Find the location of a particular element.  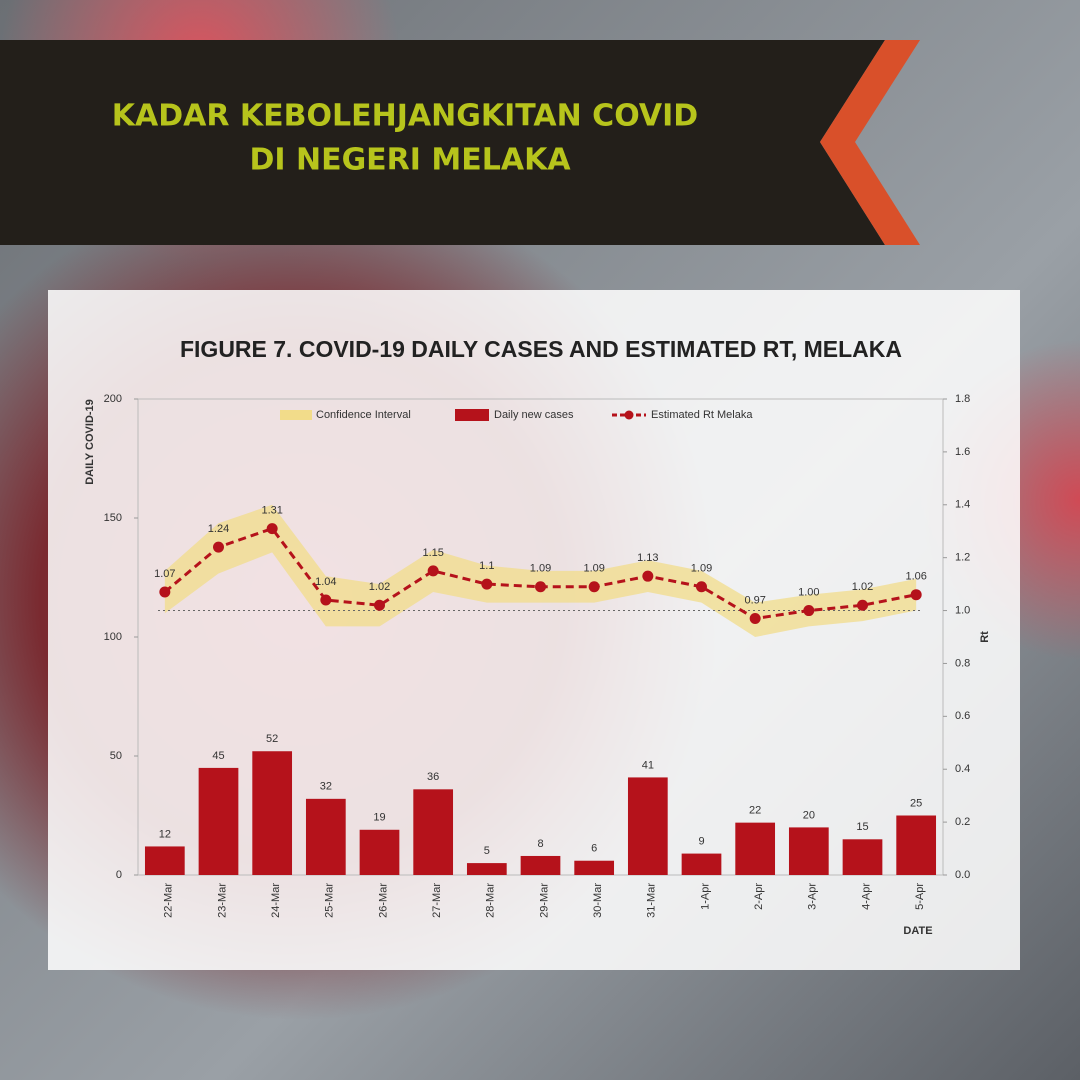

bar-value-label: 6 is located at coordinates (594, 849).